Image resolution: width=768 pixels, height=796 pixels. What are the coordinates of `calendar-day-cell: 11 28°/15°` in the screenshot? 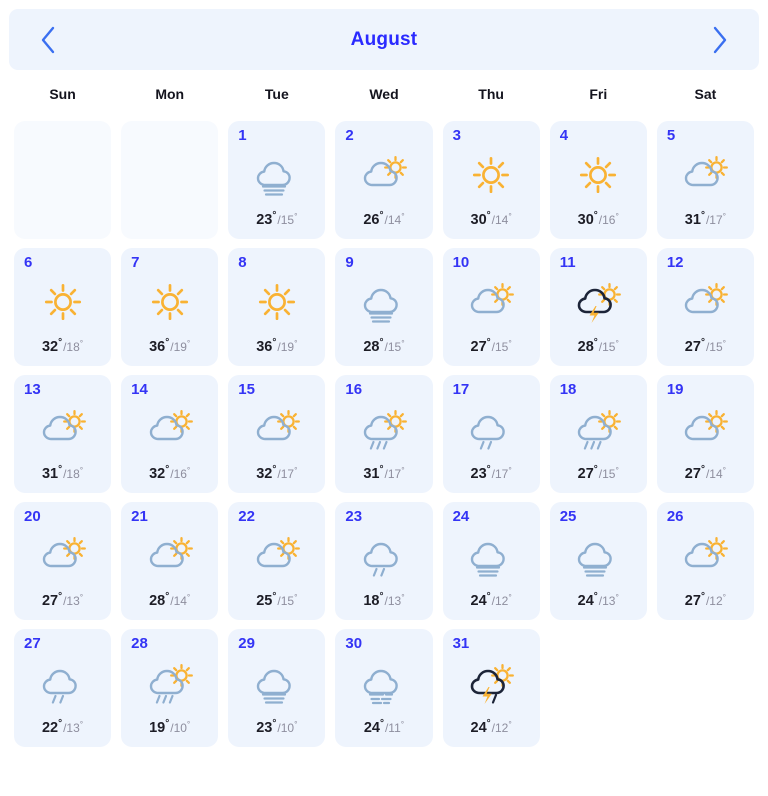 It's located at (598, 307).